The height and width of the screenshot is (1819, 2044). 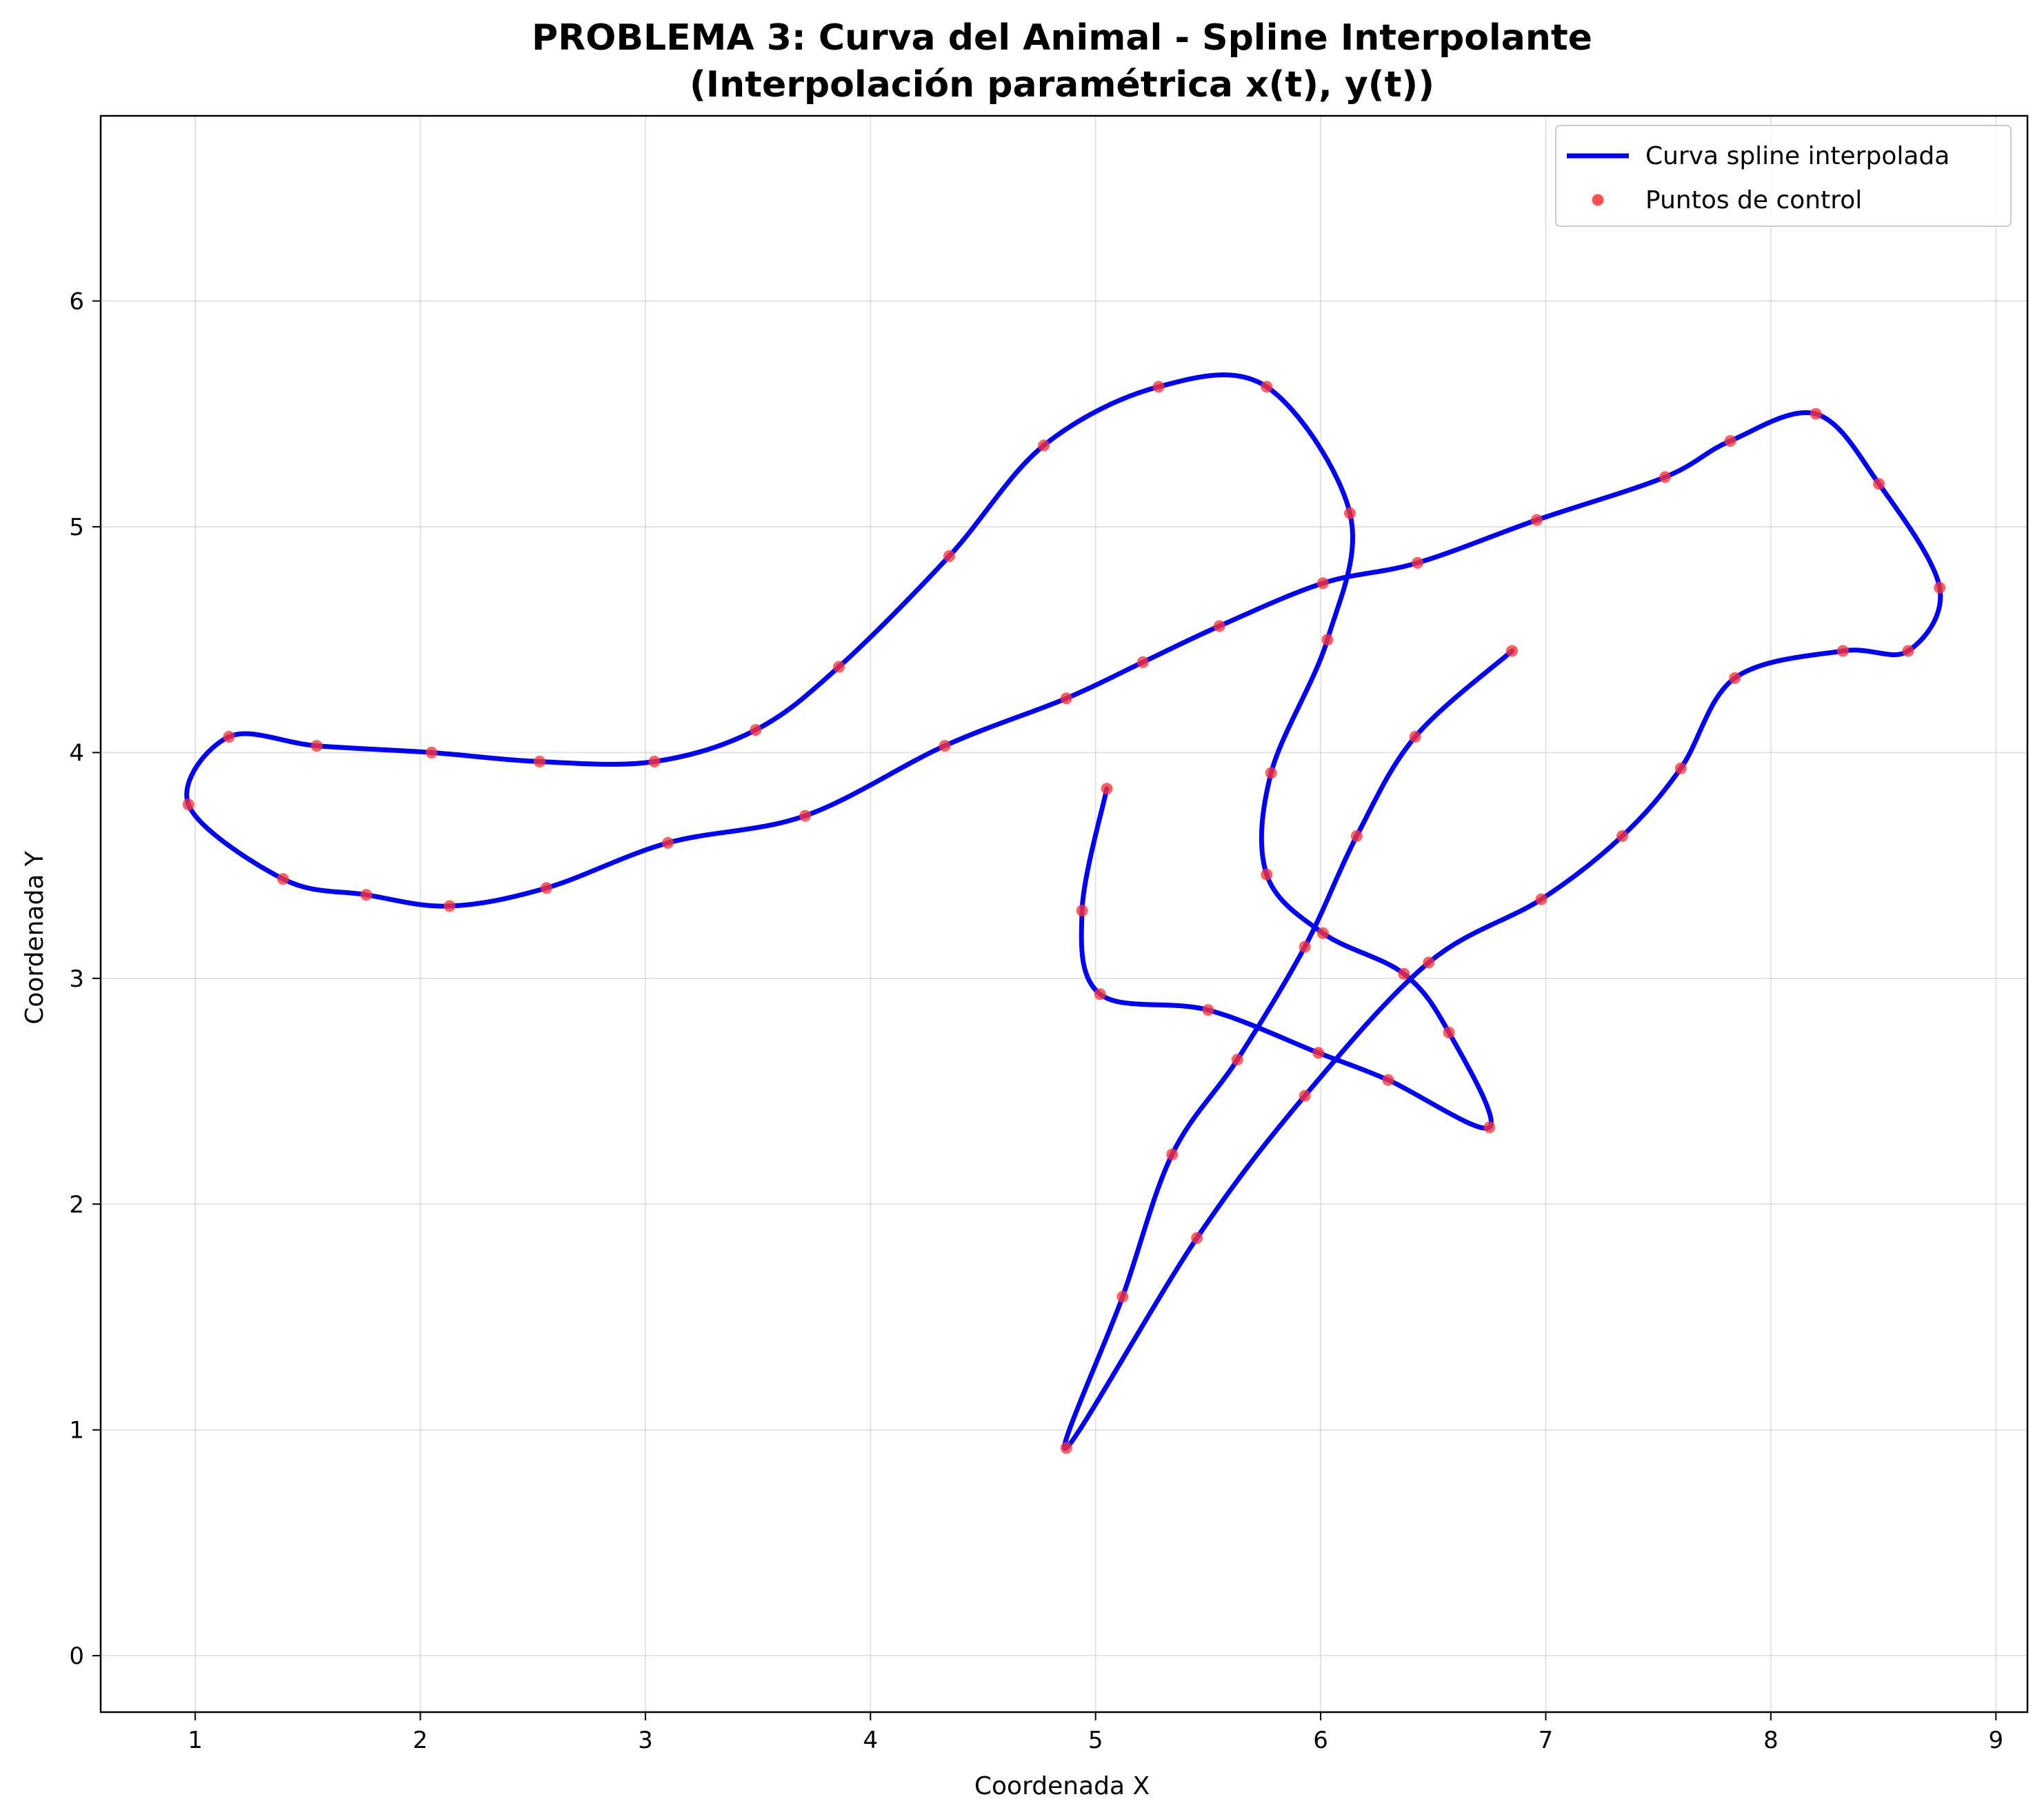 What do you see at coordinates (1095, 1740) in the screenshot?
I see `x-tick-label: 5` at bounding box center [1095, 1740].